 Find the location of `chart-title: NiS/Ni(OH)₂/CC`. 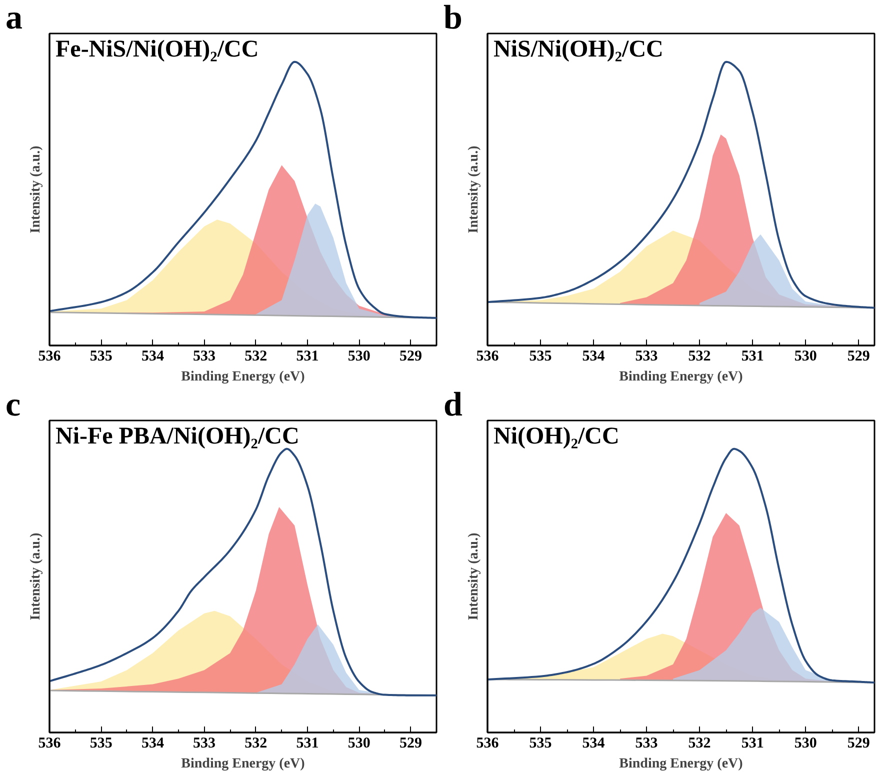

chart-title: NiS/Ni(OH)₂/CC is located at coordinates (579, 49).